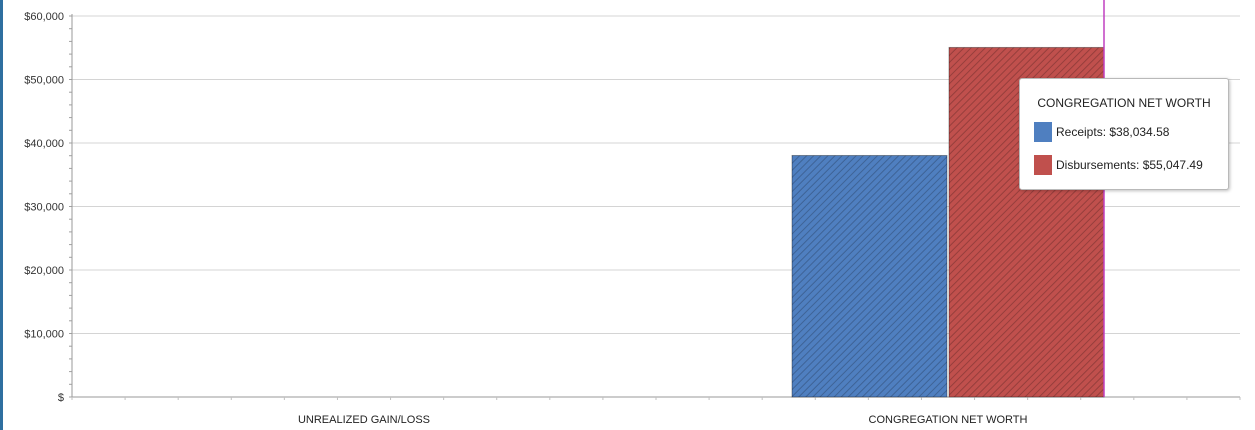 The image size is (1255, 430). What do you see at coordinates (61, 398) in the screenshot?
I see `y-tick-label: $` at bounding box center [61, 398].